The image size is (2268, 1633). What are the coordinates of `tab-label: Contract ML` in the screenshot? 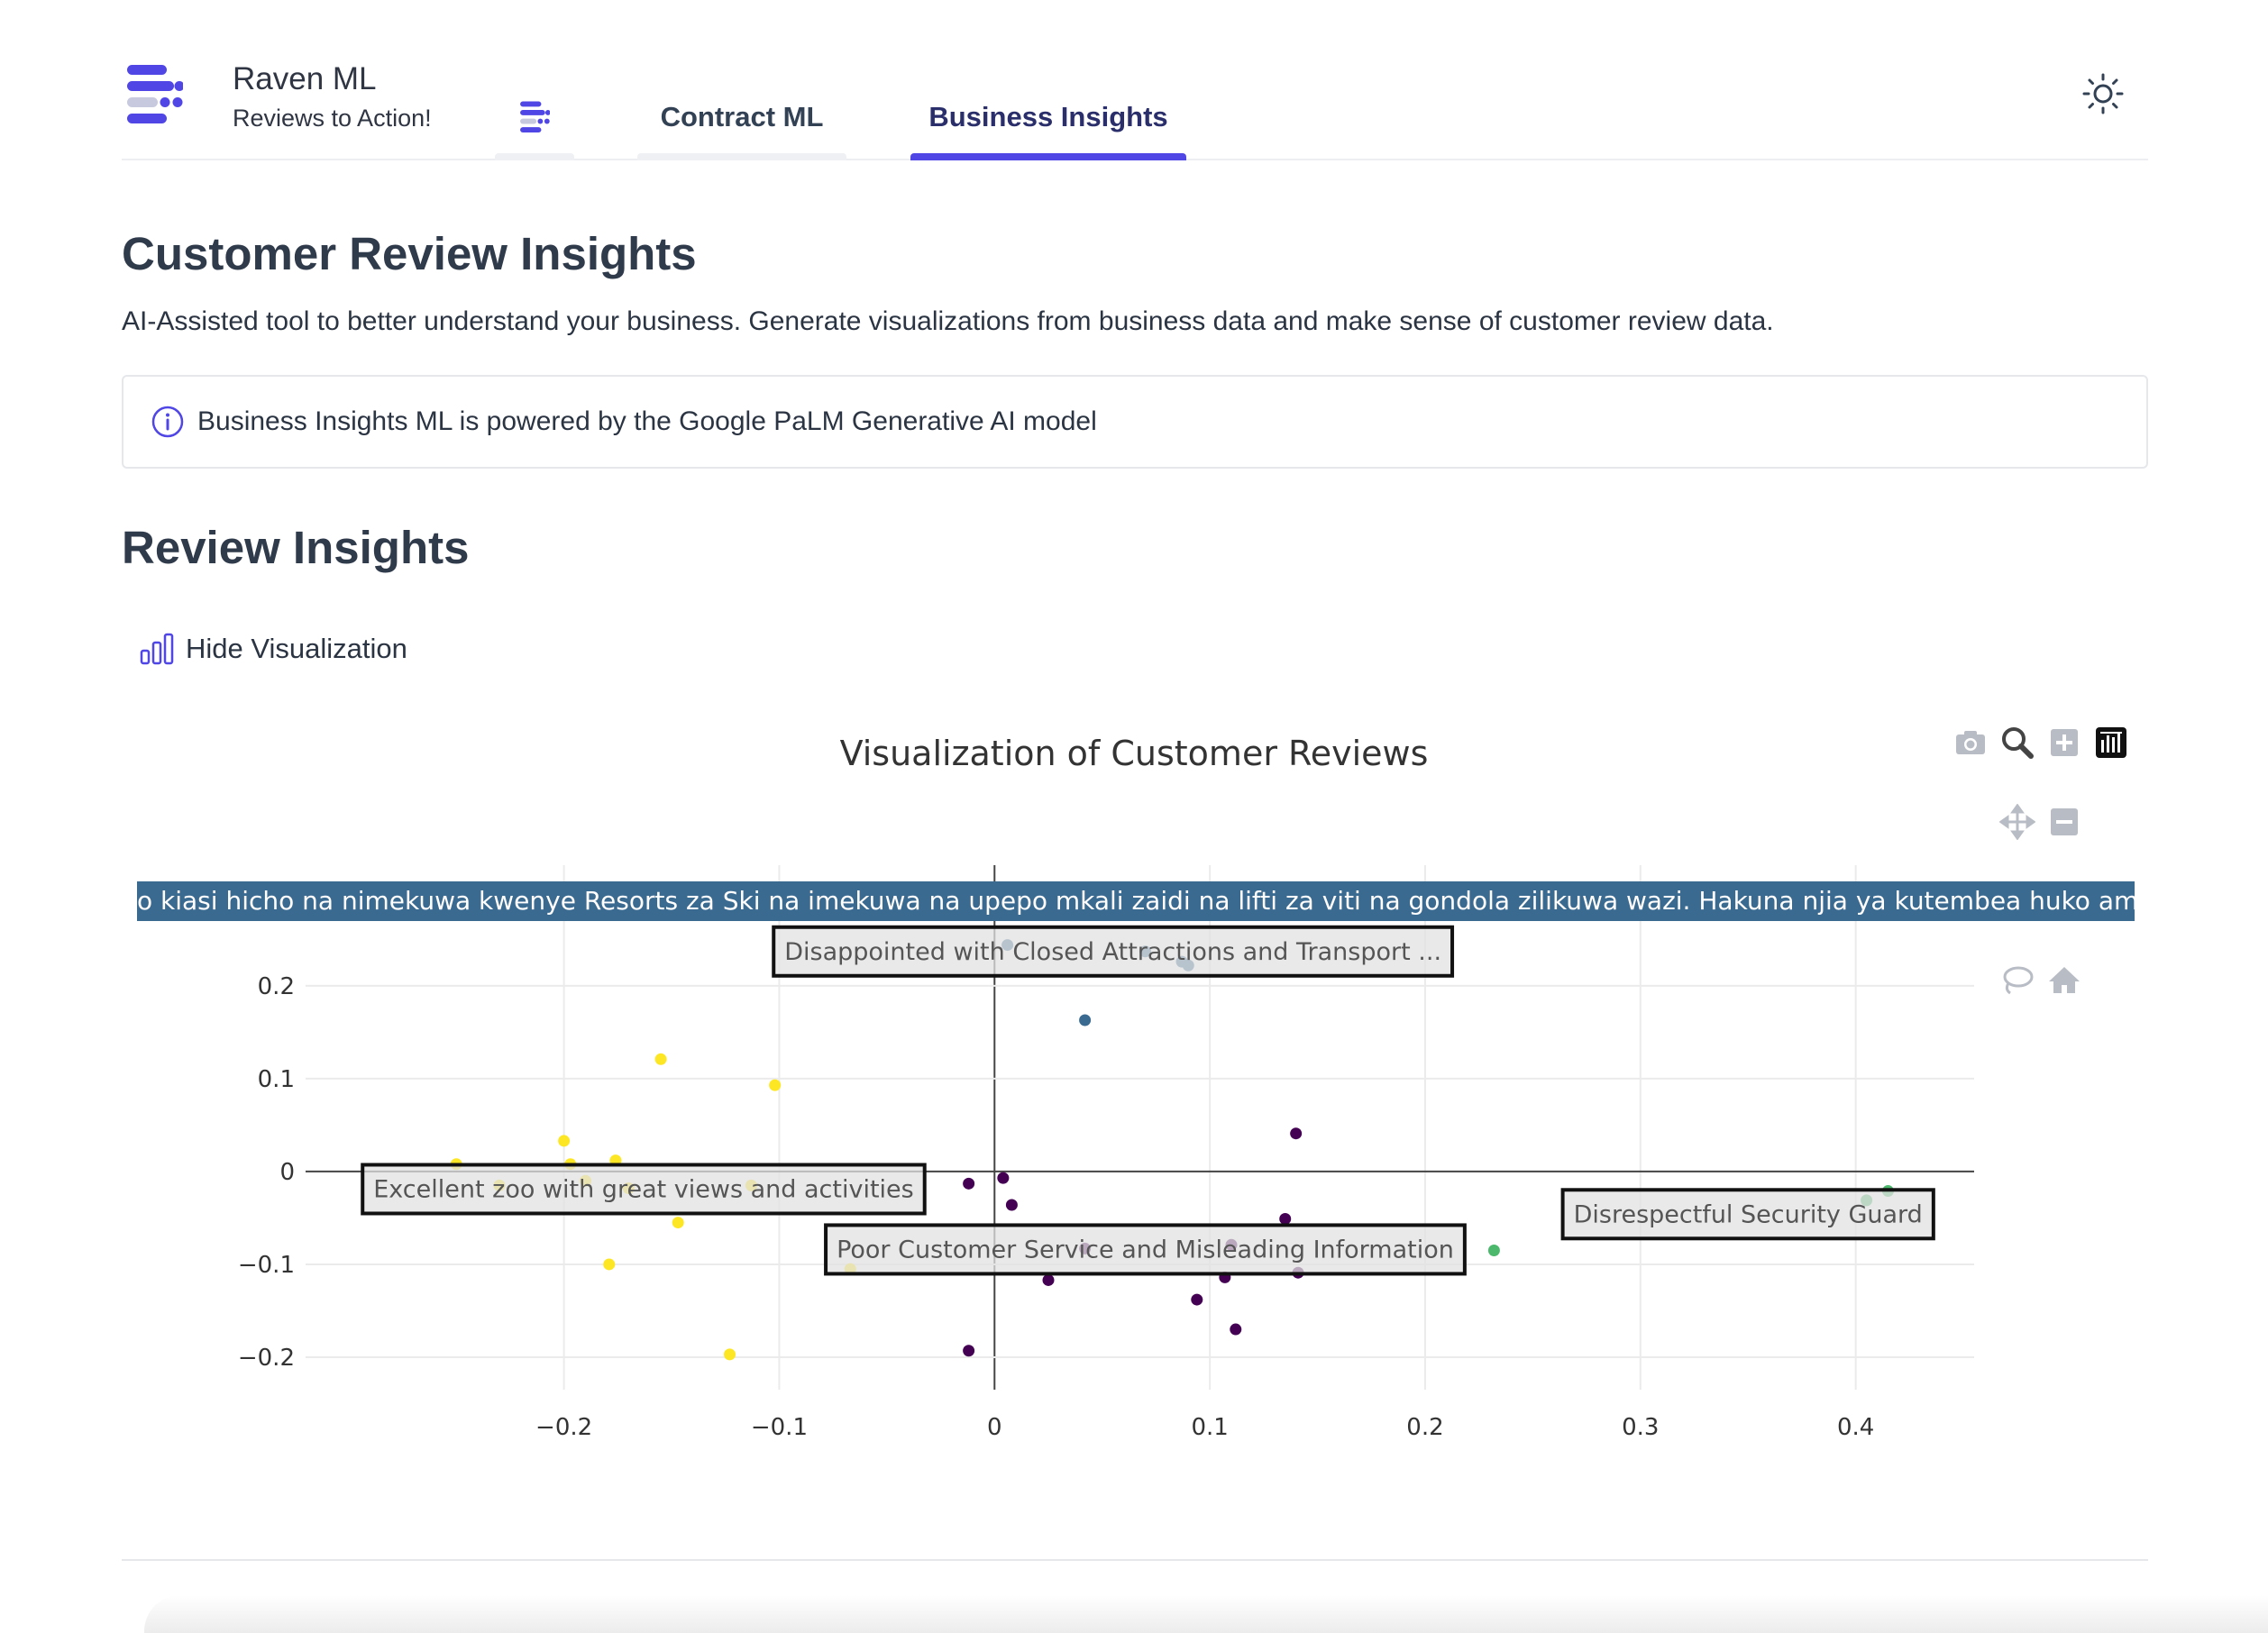 It's located at (742, 116).